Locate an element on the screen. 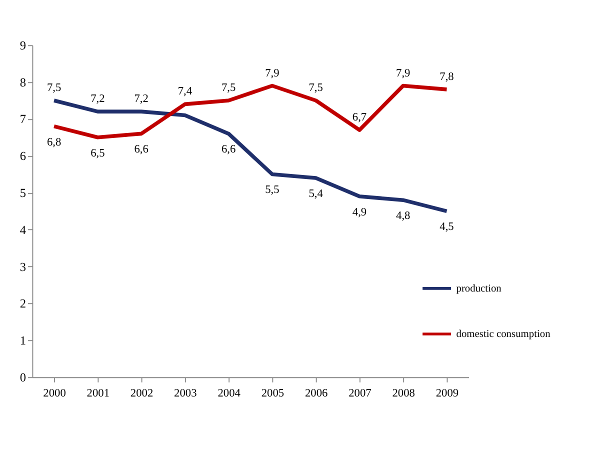 This screenshot has width=608, height=456. y-tick-label: 6 is located at coordinates (23, 156).